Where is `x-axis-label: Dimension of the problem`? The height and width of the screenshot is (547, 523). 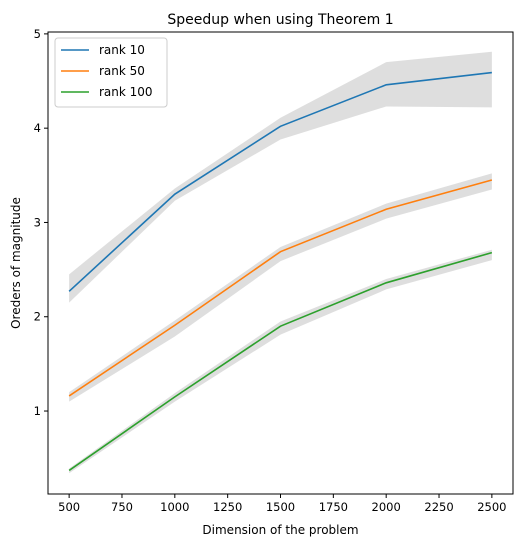 x-axis-label: Dimension of the problem is located at coordinates (280, 530).